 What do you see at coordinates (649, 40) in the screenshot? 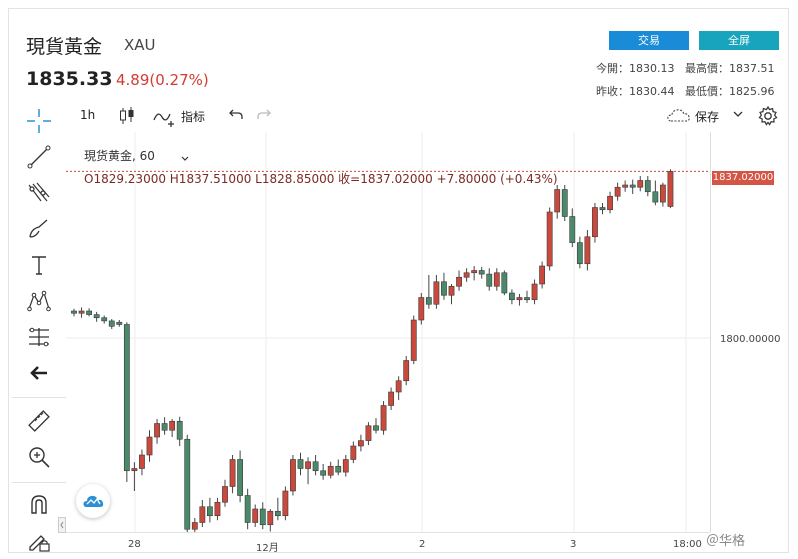
I see `trade-button: 交易` at bounding box center [649, 40].